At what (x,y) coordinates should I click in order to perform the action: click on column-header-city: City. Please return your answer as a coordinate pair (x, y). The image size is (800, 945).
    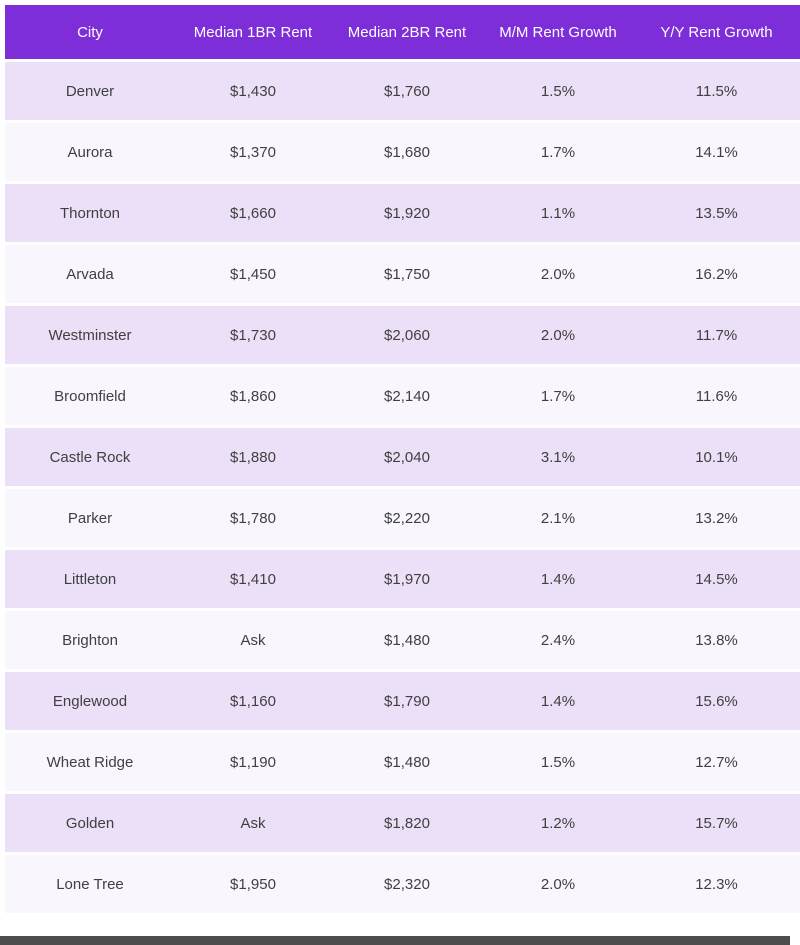
    Looking at the image, I should click on (90, 32).